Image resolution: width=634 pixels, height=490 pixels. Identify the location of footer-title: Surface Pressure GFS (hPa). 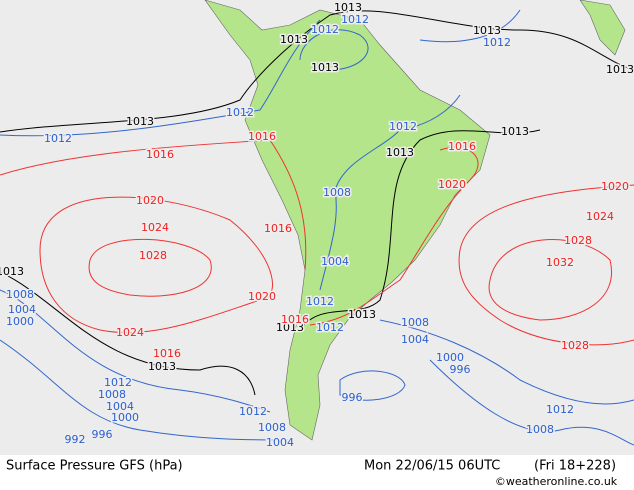
(94, 466).